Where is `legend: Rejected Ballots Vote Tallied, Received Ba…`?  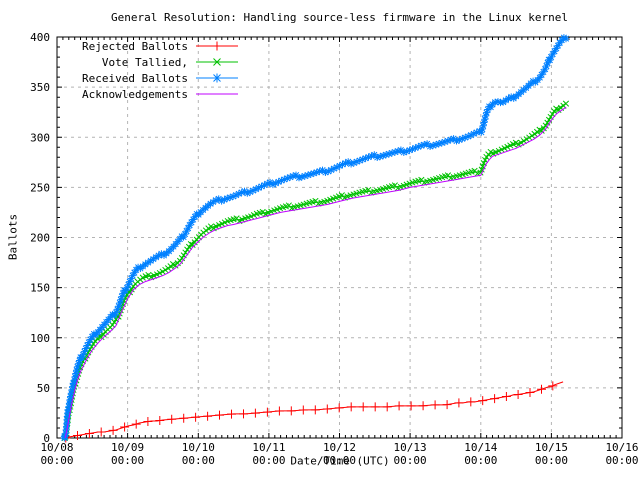 legend: Rejected Ballots Vote Tallied, Received Ba… is located at coordinates (160, 70).